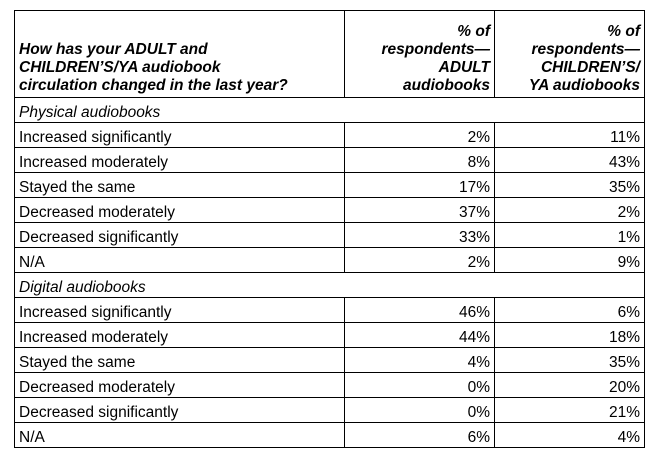 Image resolution: width=667 pixels, height=464 pixels. What do you see at coordinates (419, 310) in the screenshot?
I see `adult-value: 46%` at bounding box center [419, 310].